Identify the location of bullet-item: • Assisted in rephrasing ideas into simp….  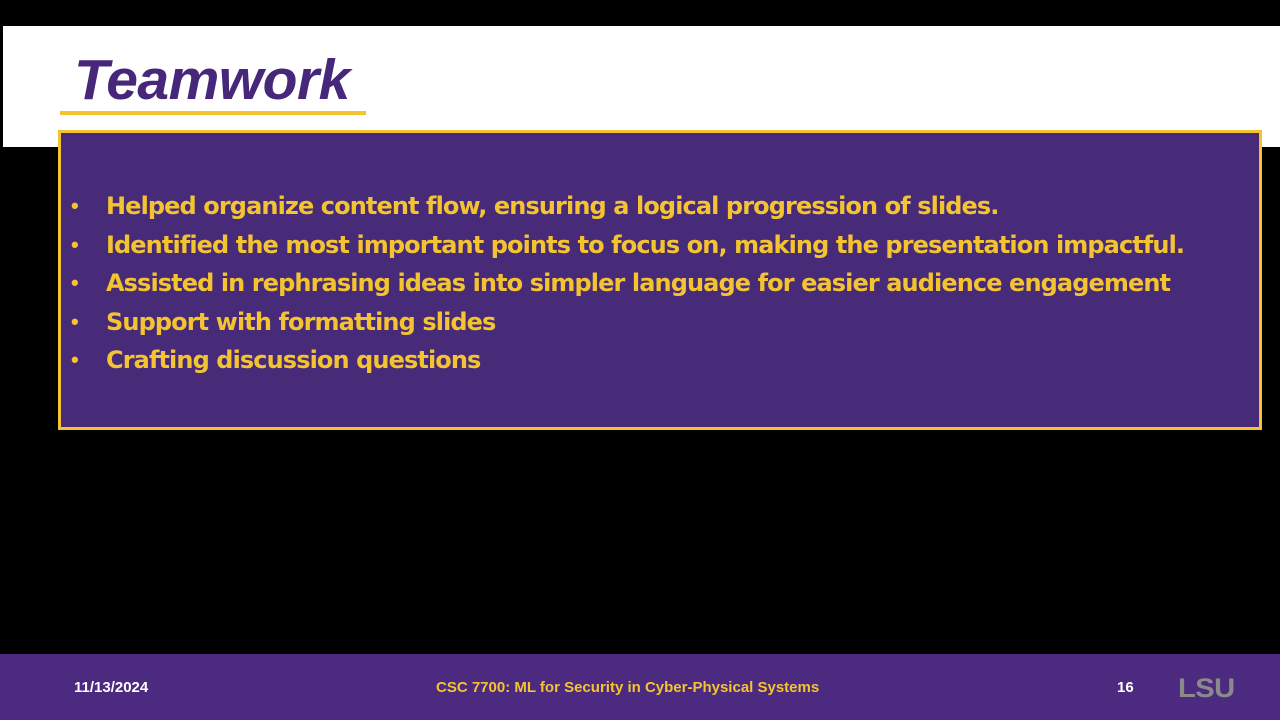
(660, 283).